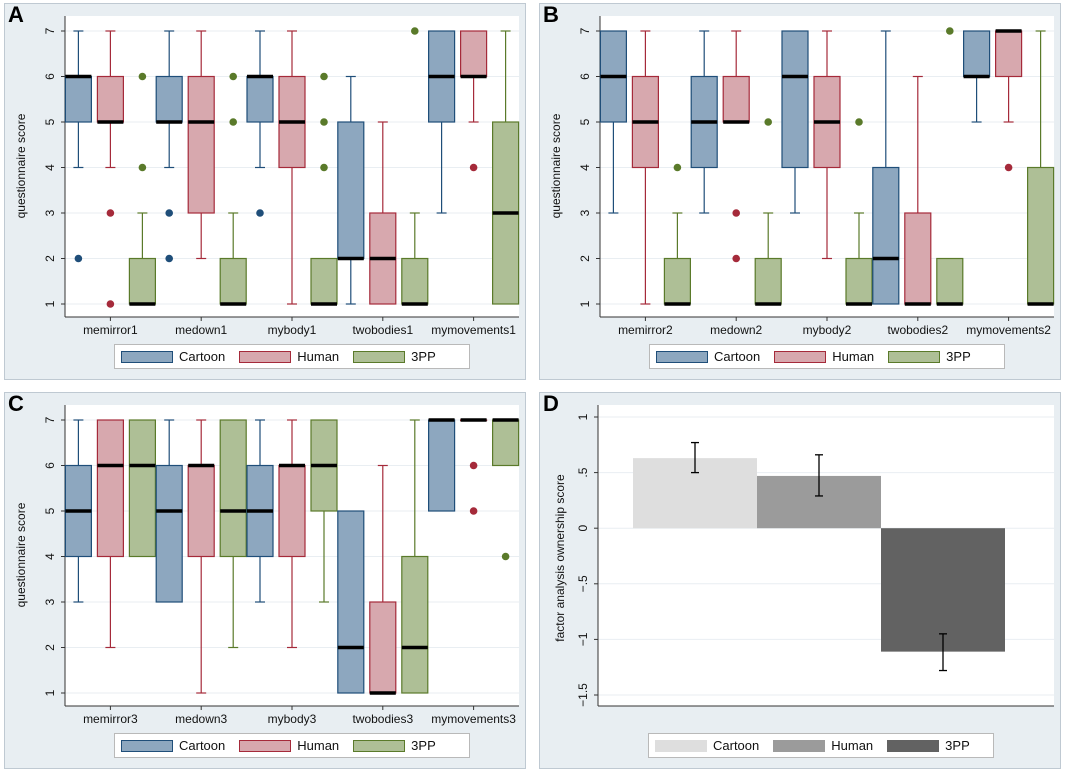  What do you see at coordinates (292, 719) in the screenshot?
I see `x-tick-label: mybody3` at bounding box center [292, 719].